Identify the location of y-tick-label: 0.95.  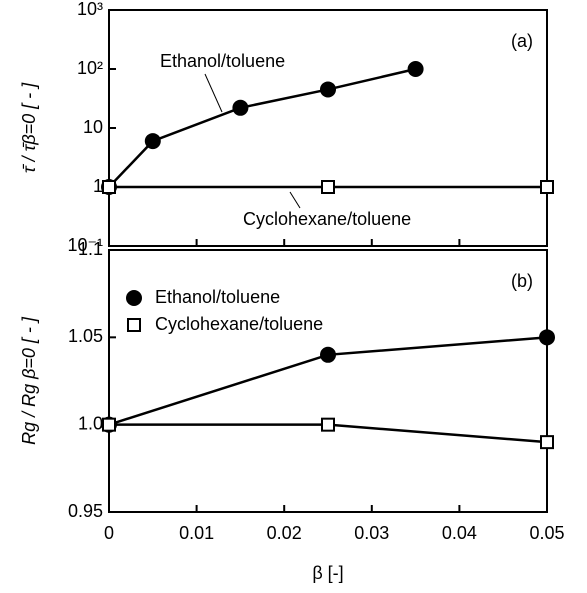
(85, 511).